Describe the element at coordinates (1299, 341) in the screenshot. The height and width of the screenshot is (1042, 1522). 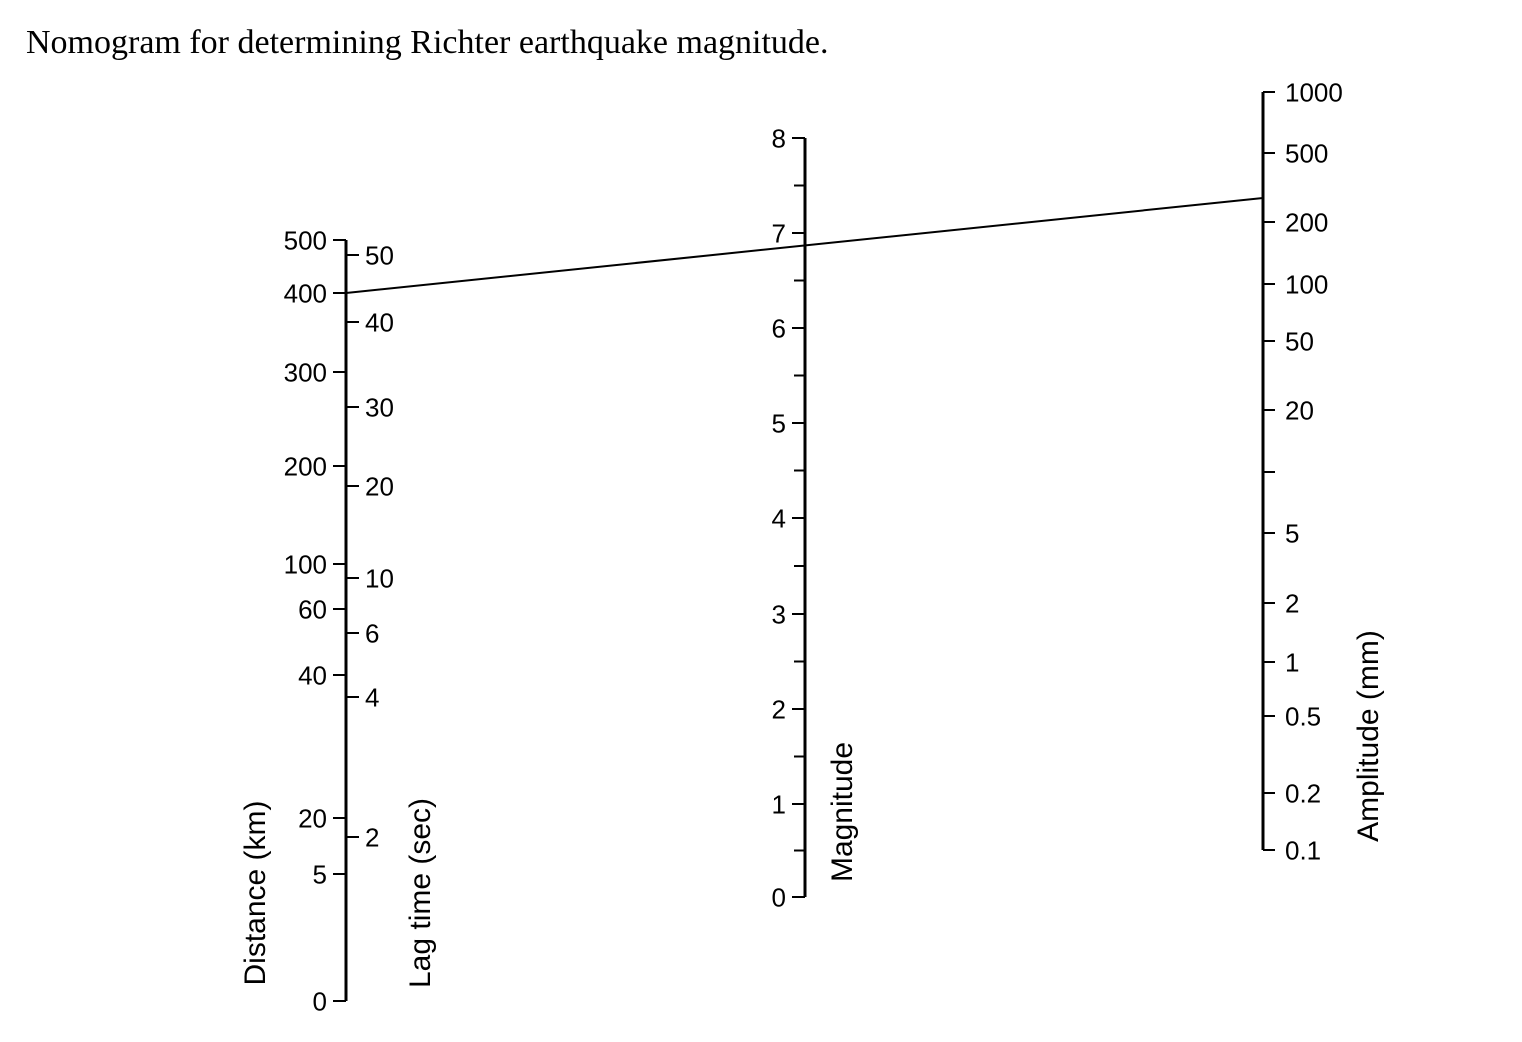
I see `amplitude-tick-label: 50` at that location.